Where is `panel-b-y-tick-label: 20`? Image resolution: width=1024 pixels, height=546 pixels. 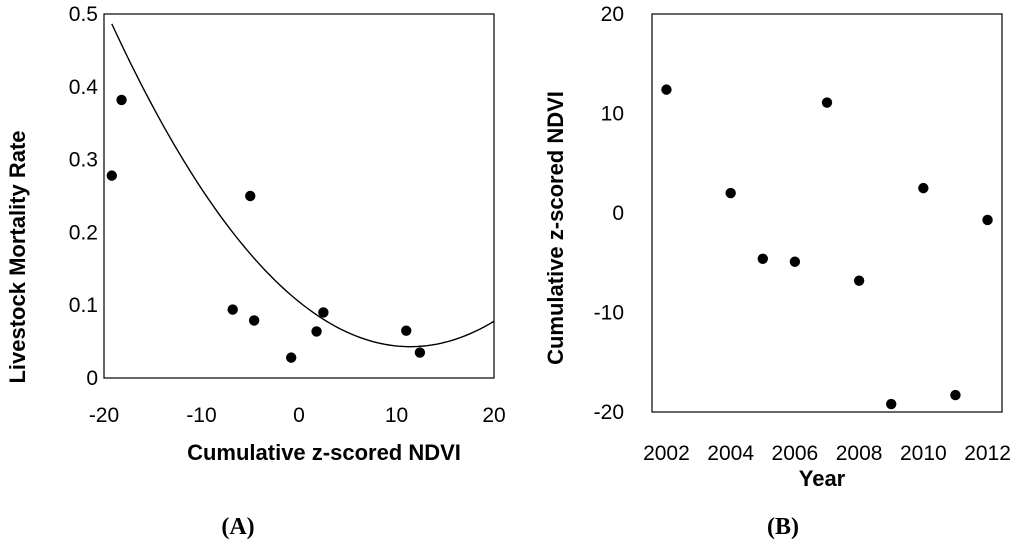 panel-b-y-tick-label: 20 is located at coordinates (612, 14).